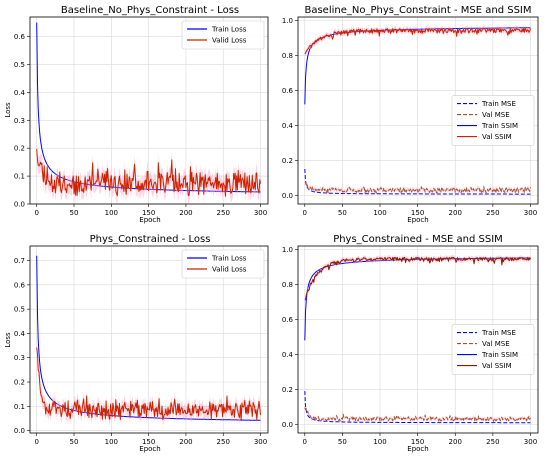 This screenshot has width=550, height=456. Describe the element at coordinates (229, 30) in the screenshot. I see `legend-label: Train Loss` at that location.